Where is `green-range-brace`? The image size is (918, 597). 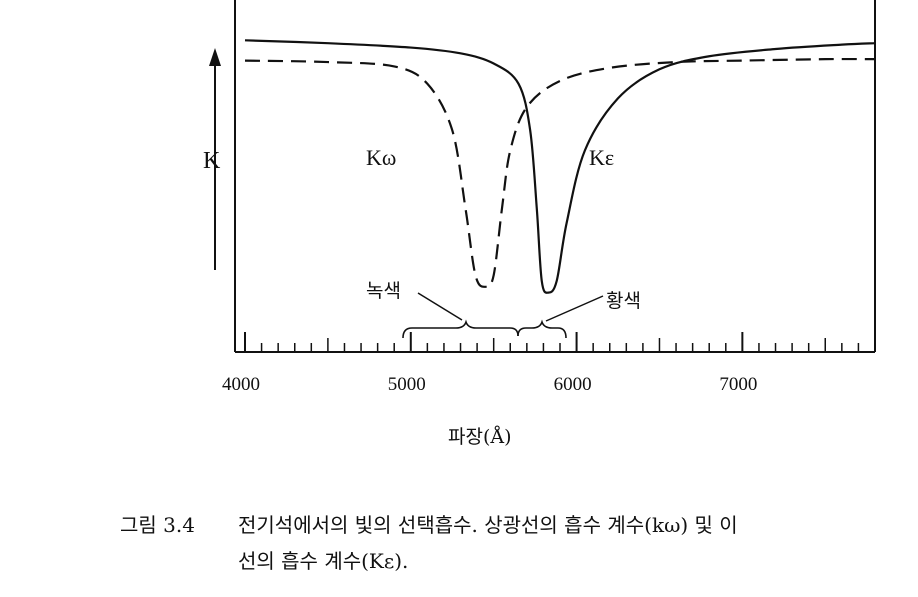 green-range-brace is located at coordinates (460, 329).